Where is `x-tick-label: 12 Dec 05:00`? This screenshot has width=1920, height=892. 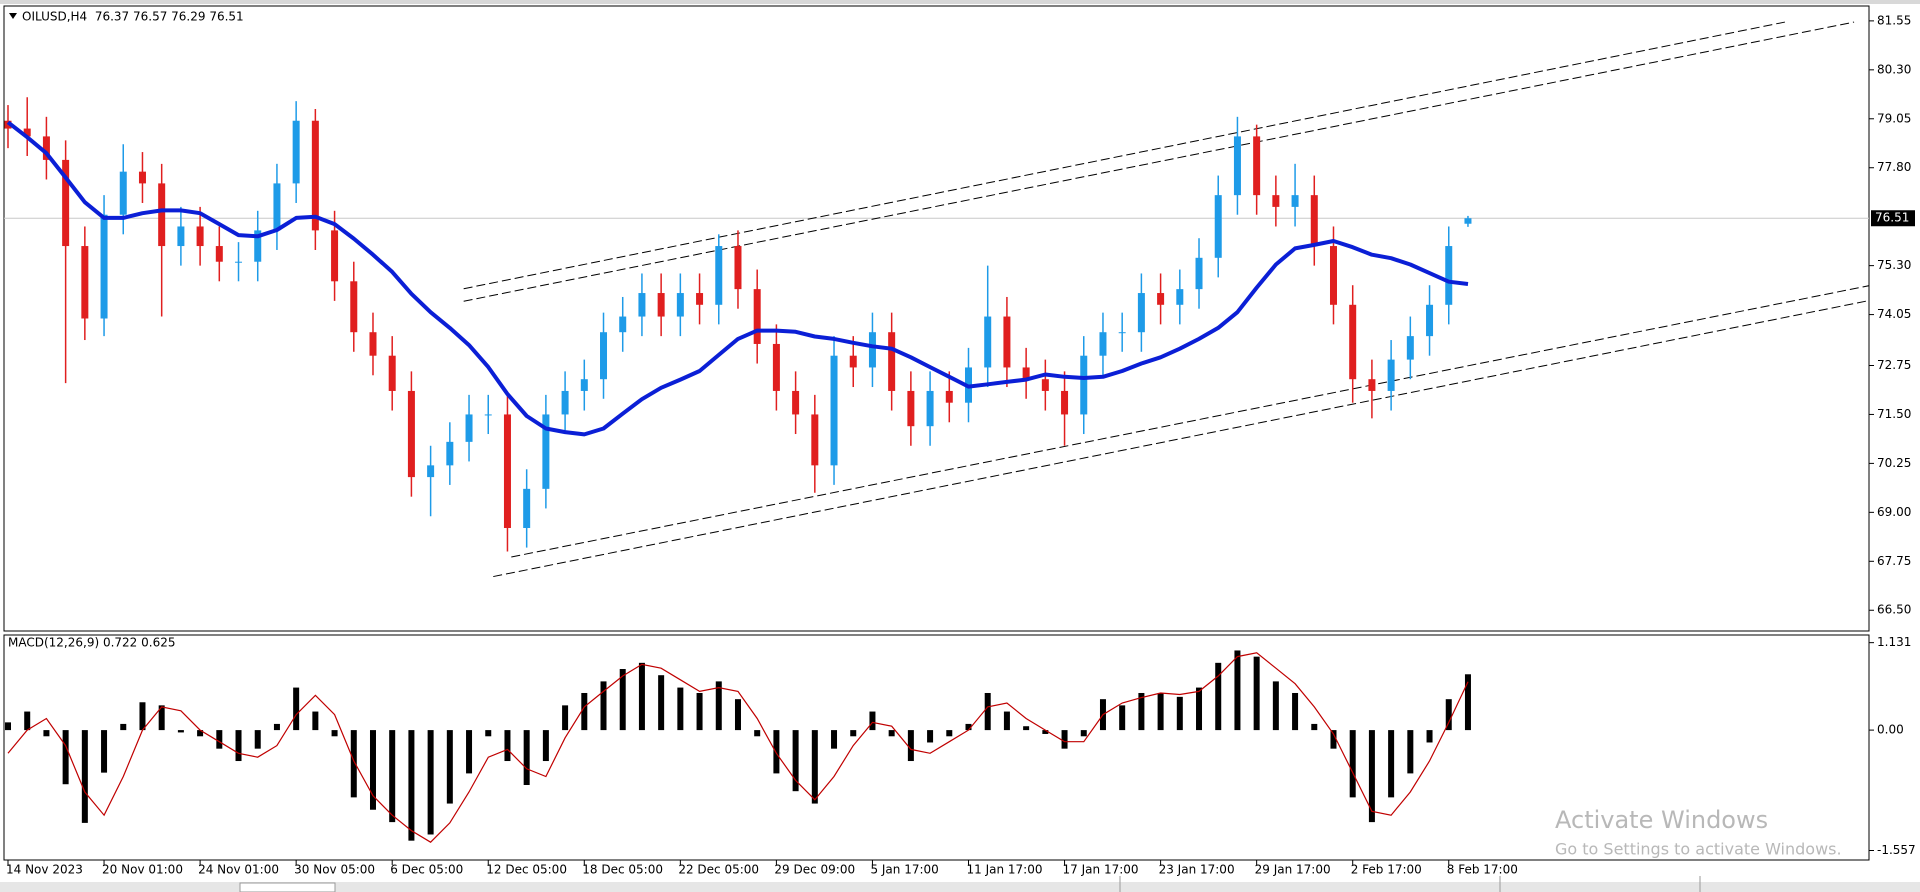 x-tick-label: 12 Dec 05:00 is located at coordinates (526, 870).